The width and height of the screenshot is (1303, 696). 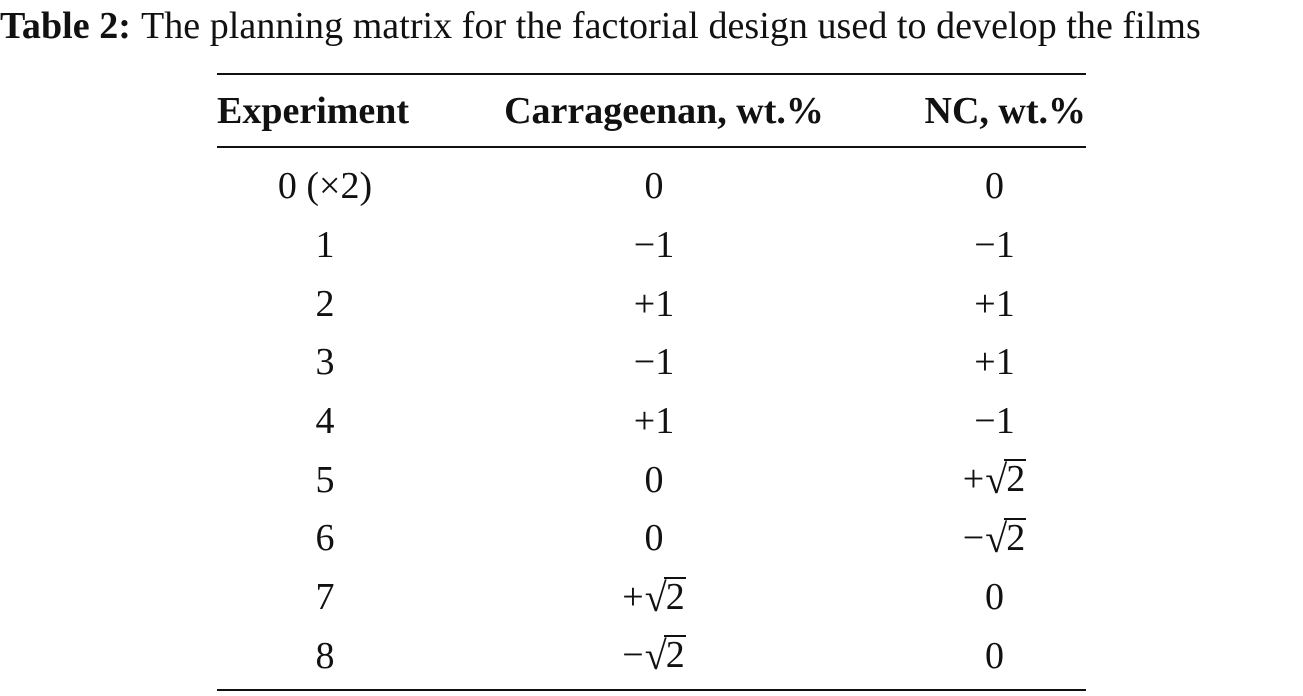 I want to click on top-rule, so click(x=651, y=74).